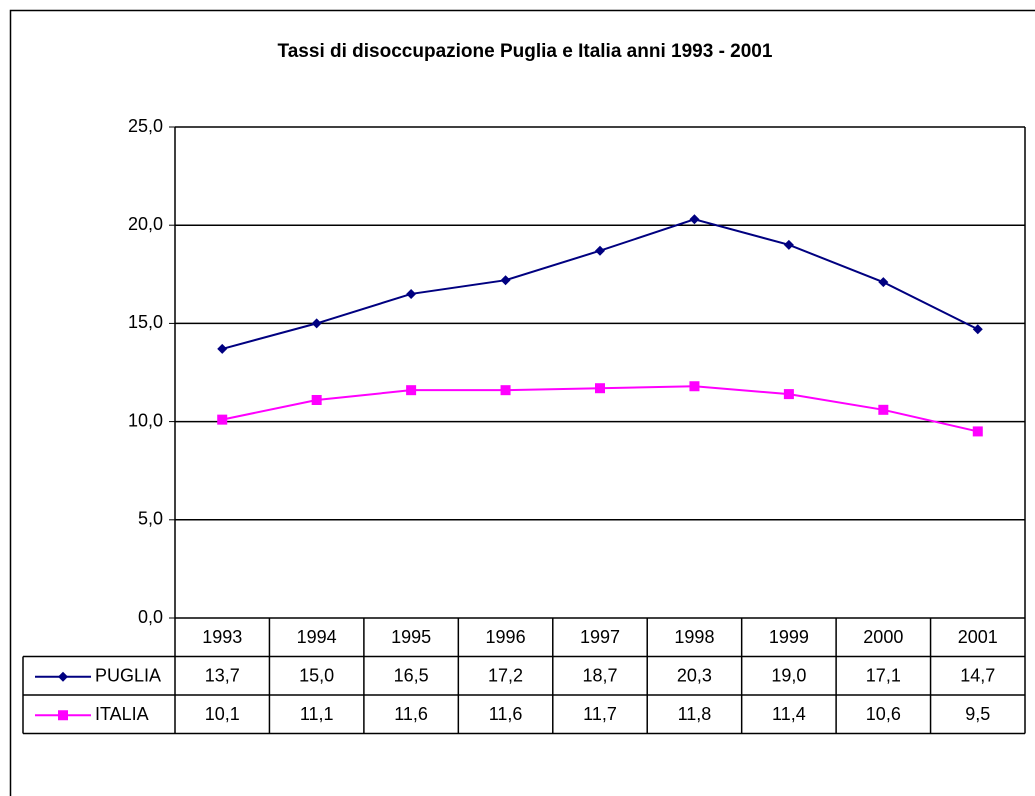 This screenshot has height=796, width=1035. Describe the element at coordinates (316, 676) in the screenshot. I see `table-value: 15,0` at that location.